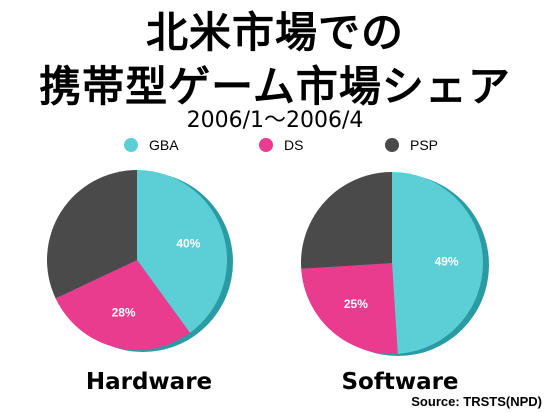  Describe the element at coordinates (392, 145) in the screenshot. I see `legend-swatch-psp` at that location.